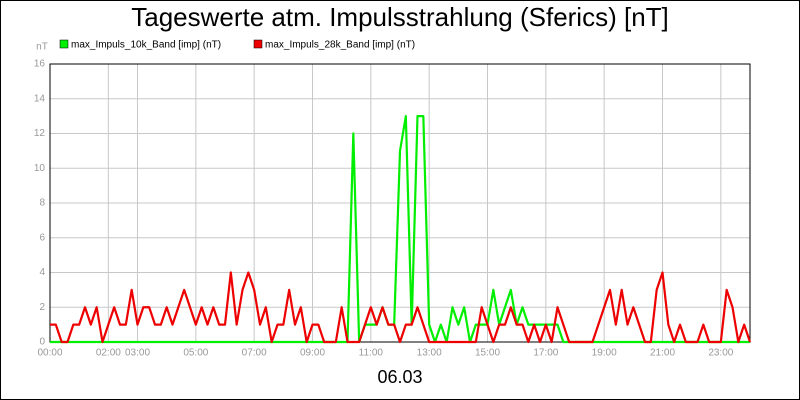 The height and width of the screenshot is (400, 800). What do you see at coordinates (49, 353) in the screenshot?
I see `x-tick-label: 00:00` at bounding box center [49, 353].